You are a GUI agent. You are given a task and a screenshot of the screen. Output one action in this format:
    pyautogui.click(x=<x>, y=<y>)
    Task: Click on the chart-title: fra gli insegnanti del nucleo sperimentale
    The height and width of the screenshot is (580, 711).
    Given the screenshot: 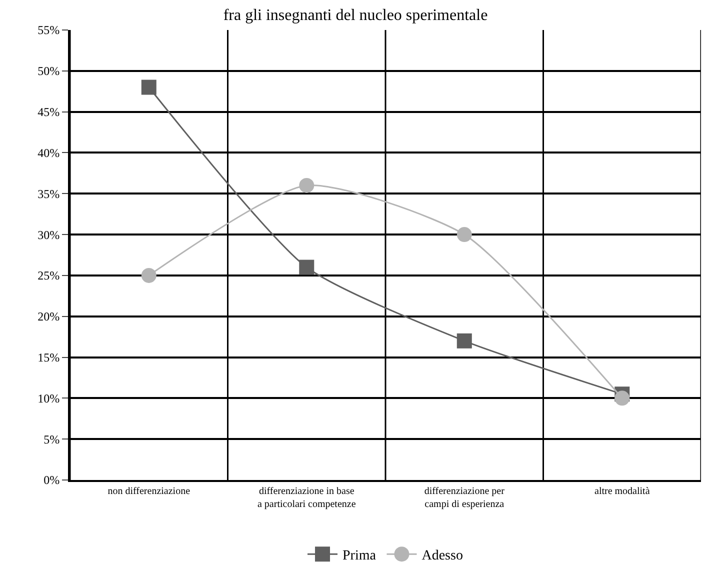 What is the action you would take?
    pyautogui.click(x=355, y=15)
    